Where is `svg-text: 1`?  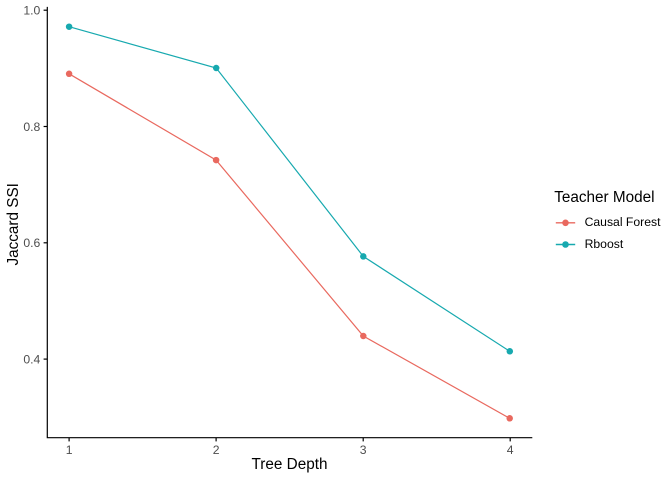 svg-text: 1 is located at coordinates (69, 450).